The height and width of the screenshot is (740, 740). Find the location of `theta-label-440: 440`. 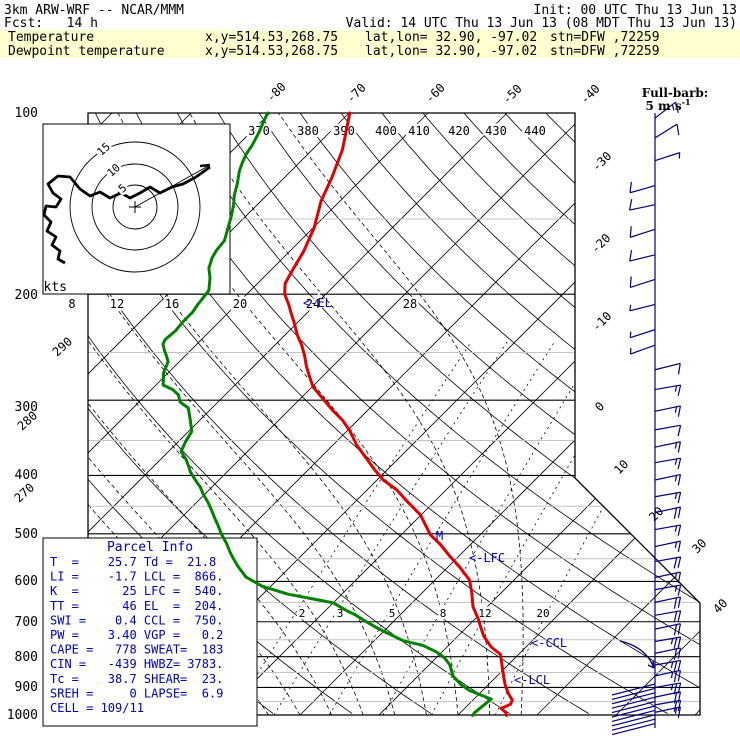

theta-label-440: 440 is located at coordinates (535, 131).